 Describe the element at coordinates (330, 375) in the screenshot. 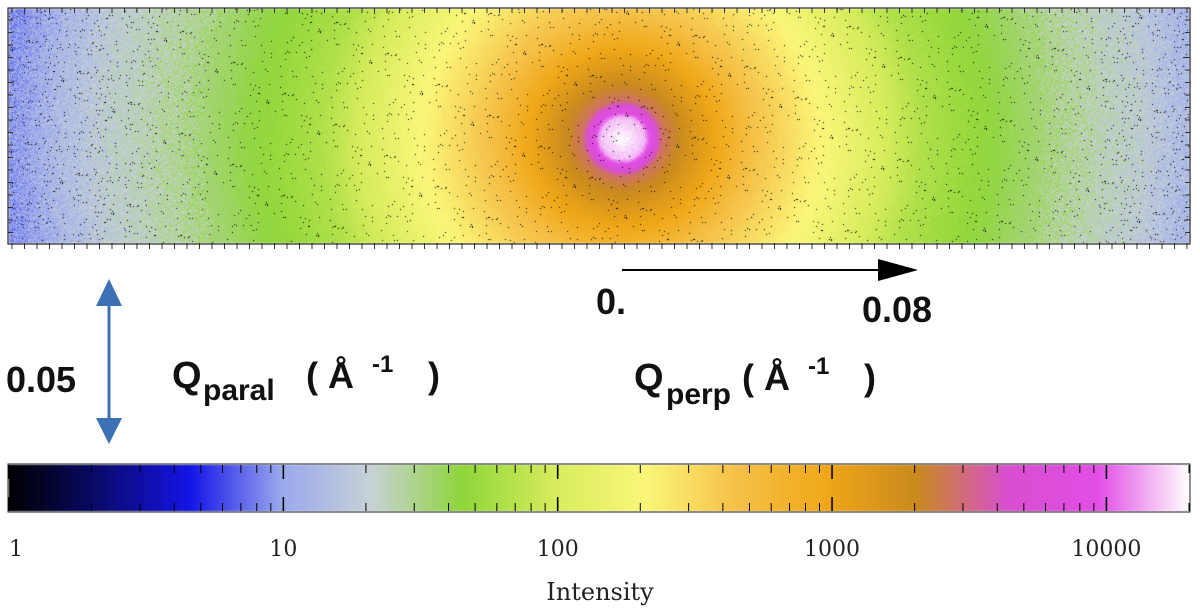

I see `qparal-unit-open: ( Å` at that location.